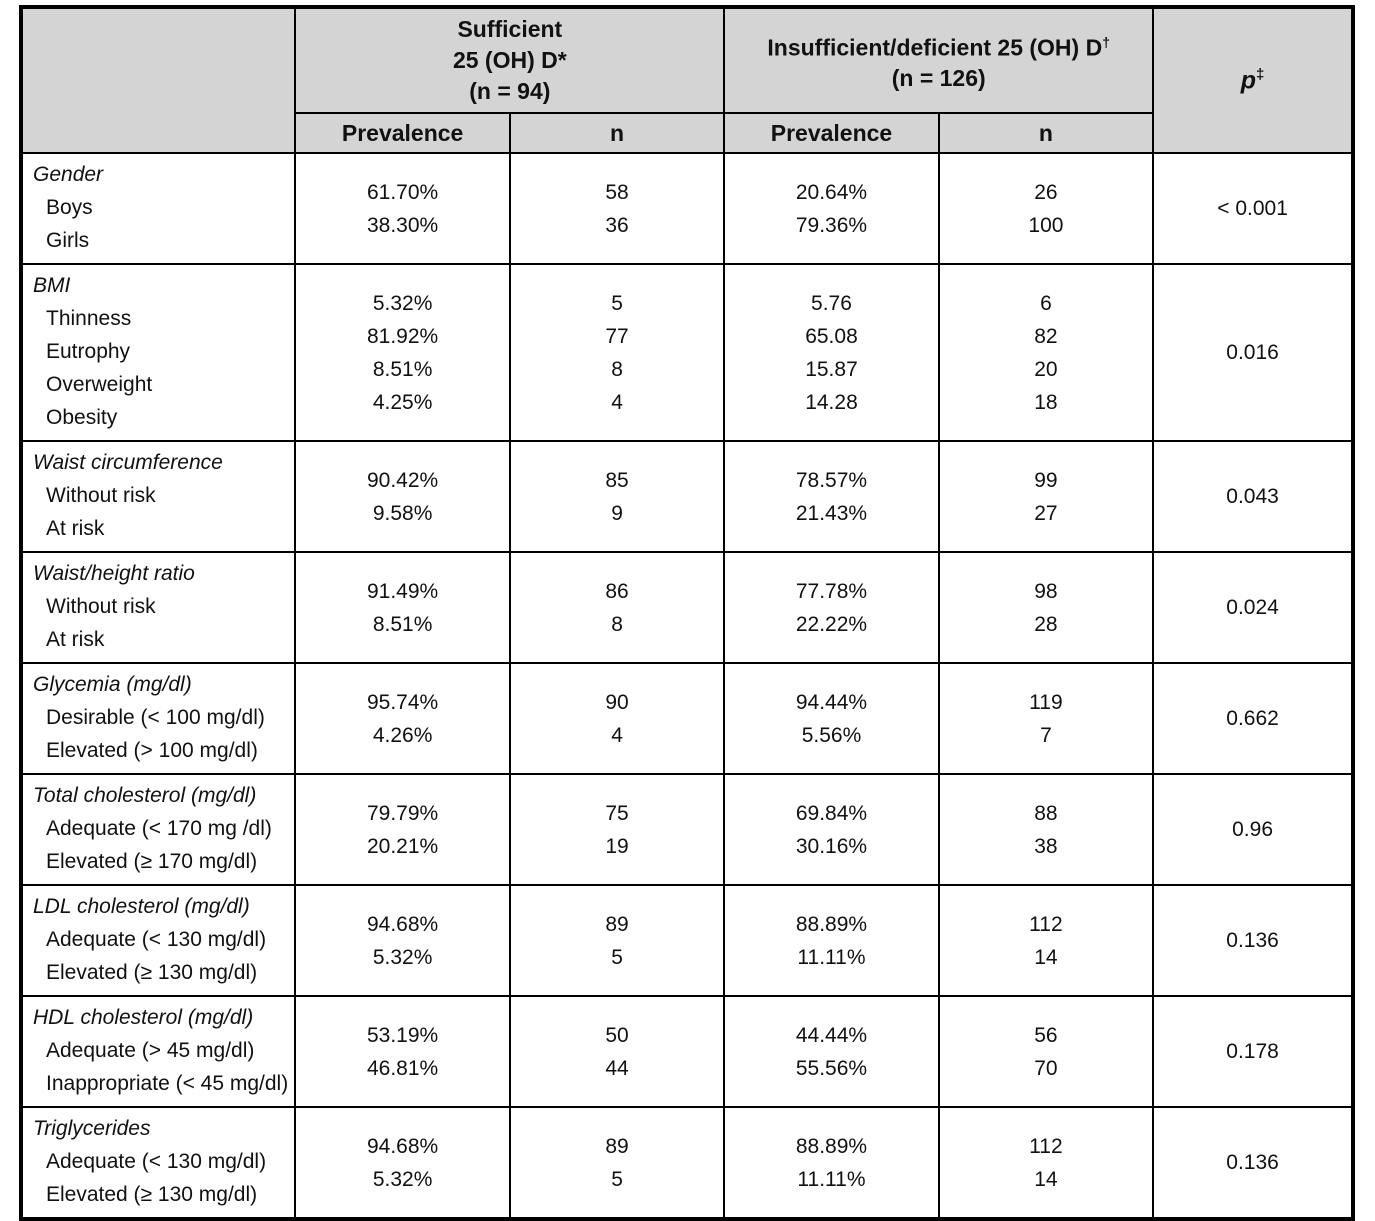  Describe the element at coordinates (1046, 624) in the screenshot. I see `value: 28` at that location.